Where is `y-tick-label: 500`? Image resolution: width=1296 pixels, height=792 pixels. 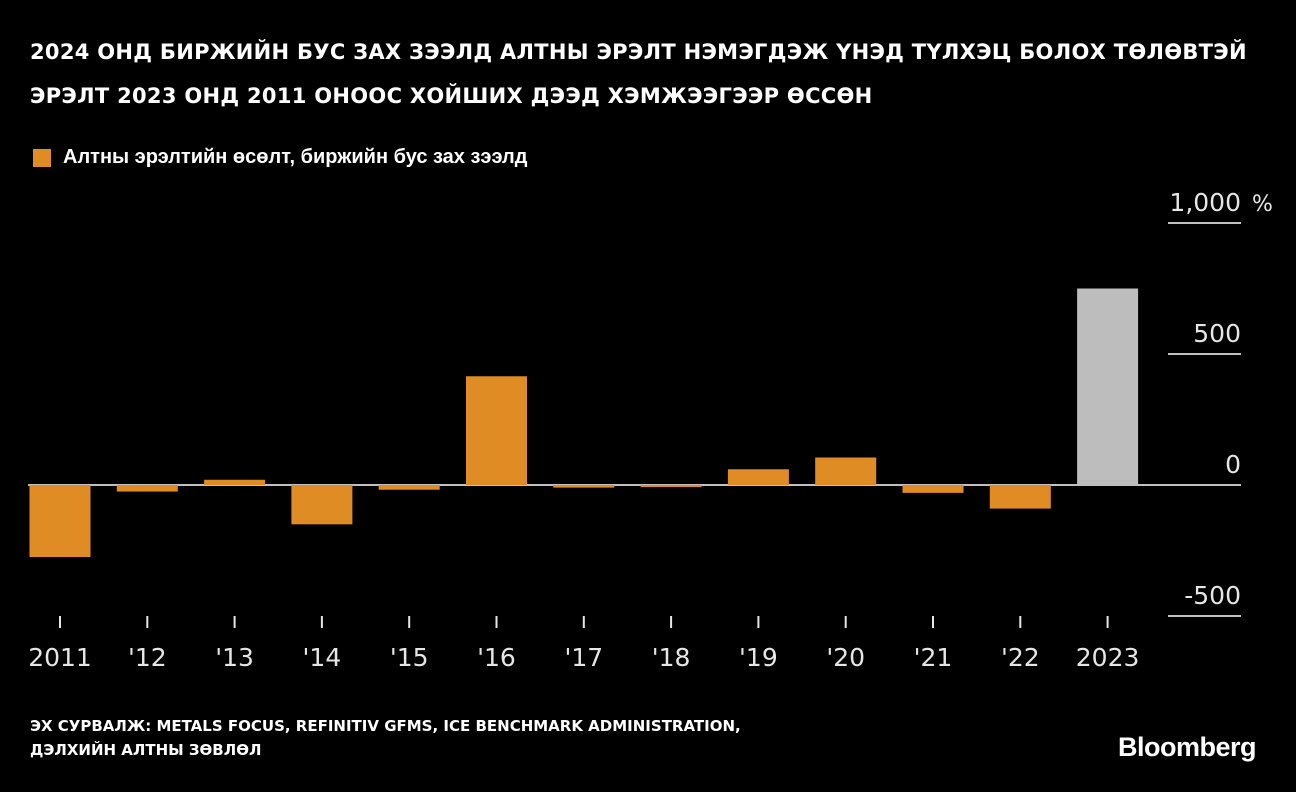
y-tick-label: 500 is located at coordinates (1217, 333).